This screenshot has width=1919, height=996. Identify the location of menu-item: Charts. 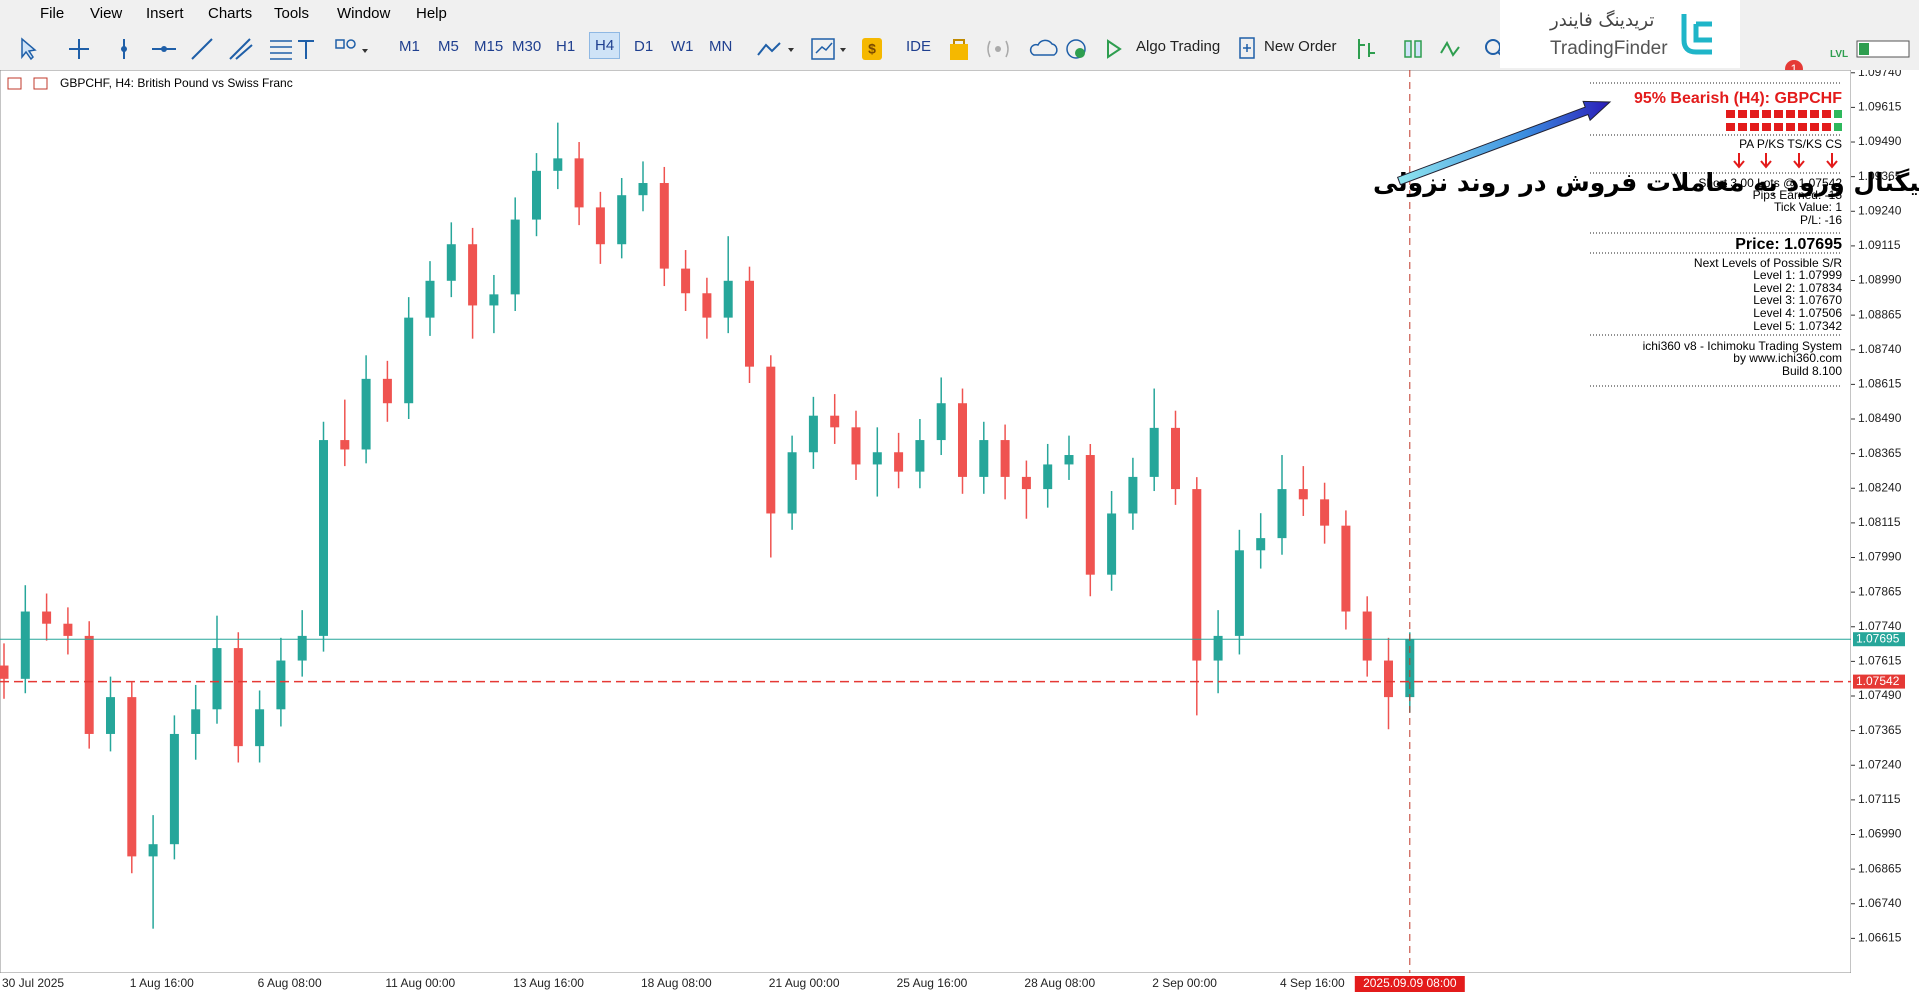
(230, 13).